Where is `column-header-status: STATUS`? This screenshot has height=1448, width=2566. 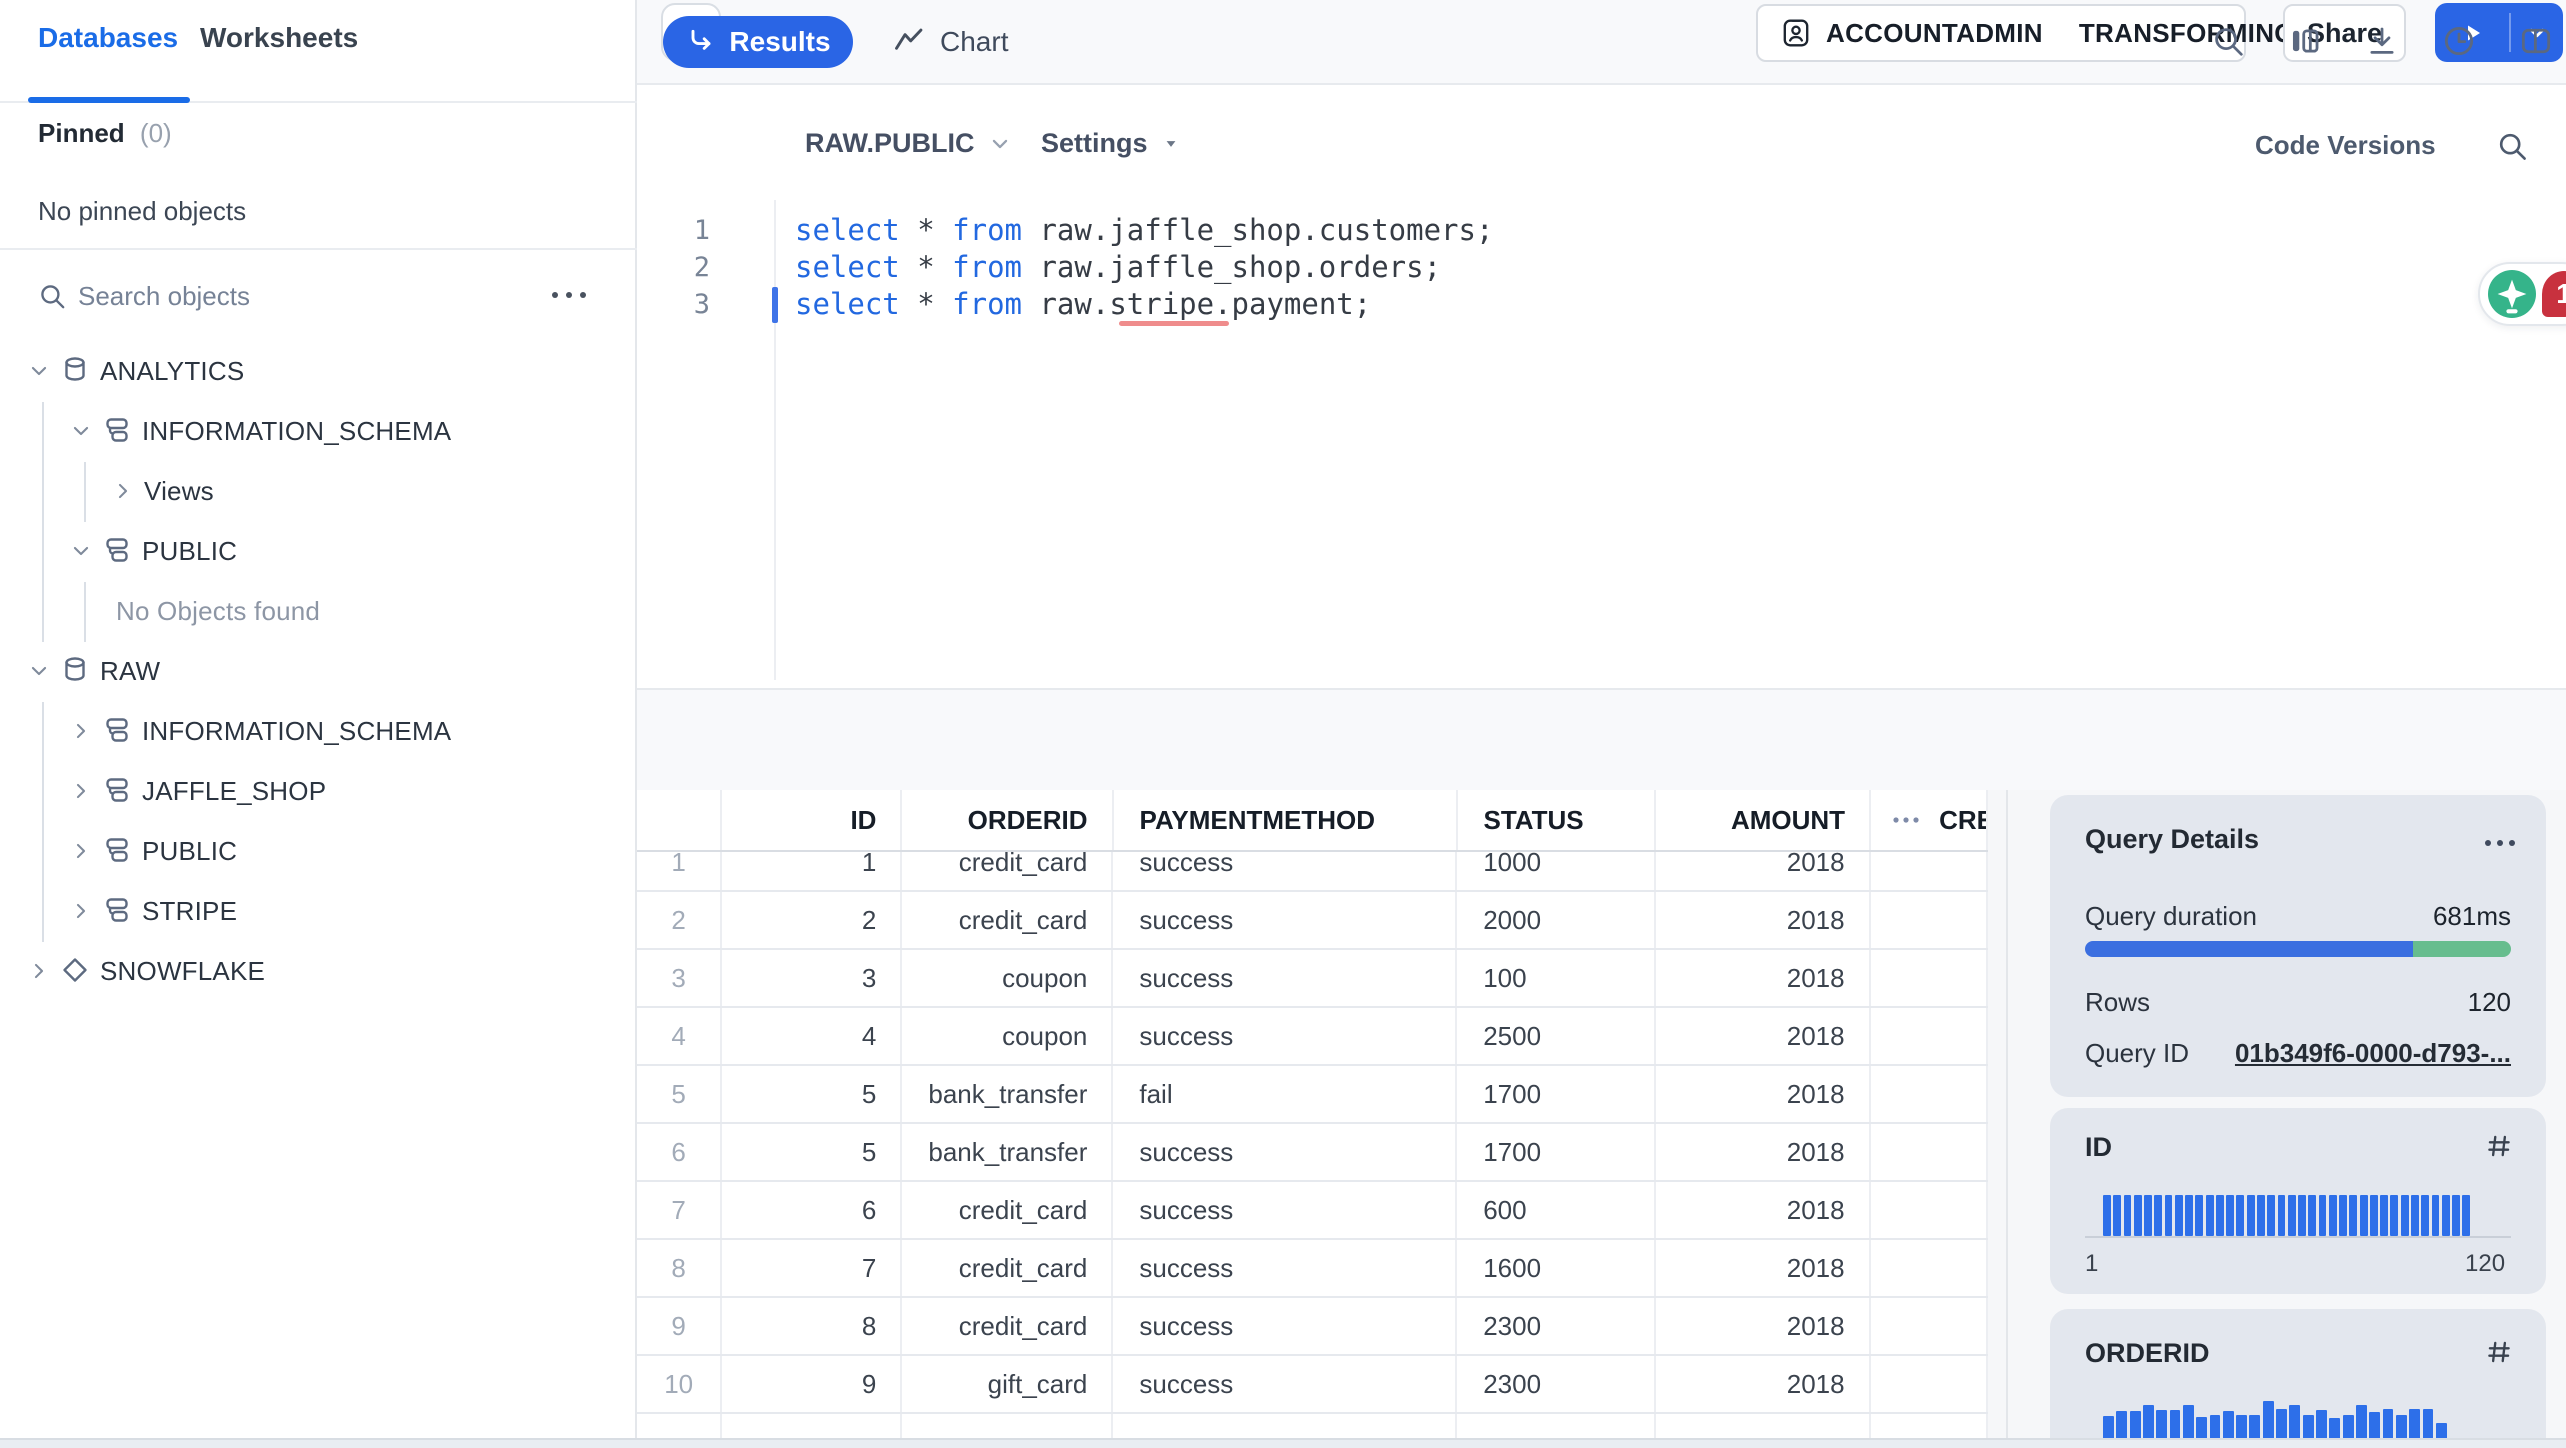
column-header-status: STATUS is located at coordinates (1557, 820).